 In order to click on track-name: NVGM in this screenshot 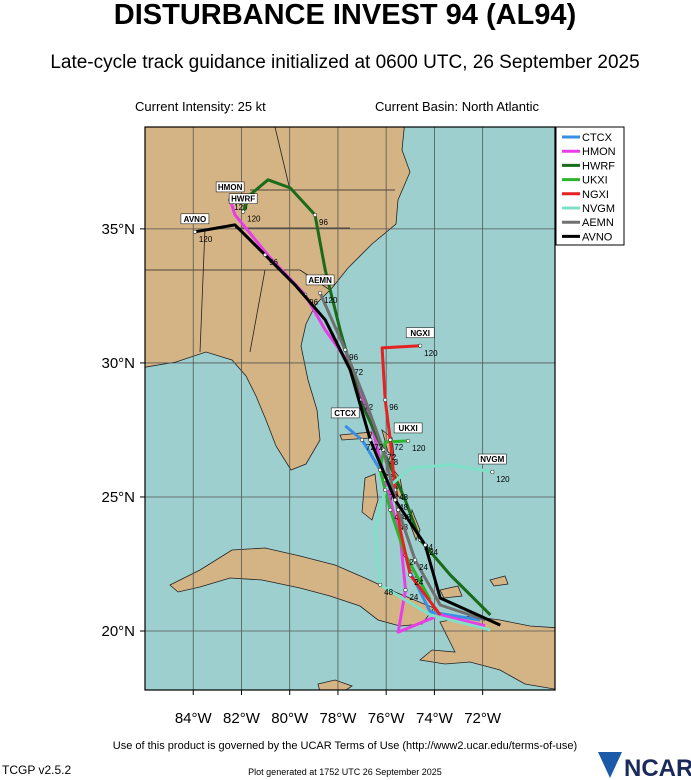, I will do `click(492, 459)`.